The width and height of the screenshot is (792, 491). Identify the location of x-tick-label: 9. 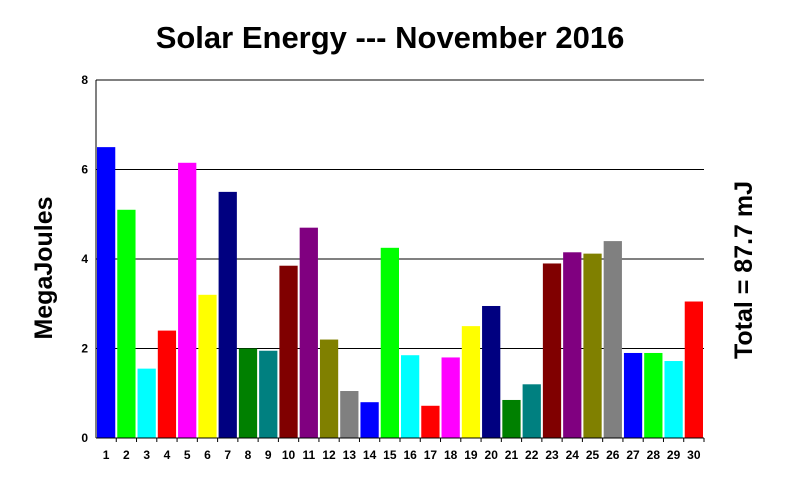
(268, 455).